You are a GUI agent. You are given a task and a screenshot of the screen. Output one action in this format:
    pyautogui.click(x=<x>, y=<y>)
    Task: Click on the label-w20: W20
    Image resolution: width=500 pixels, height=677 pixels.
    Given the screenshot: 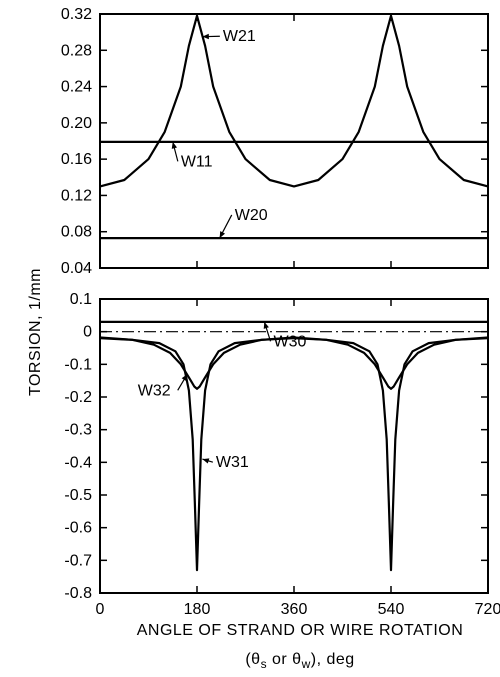 What is the action you would take?
    pyautogui.click(x=251, y=215)
    